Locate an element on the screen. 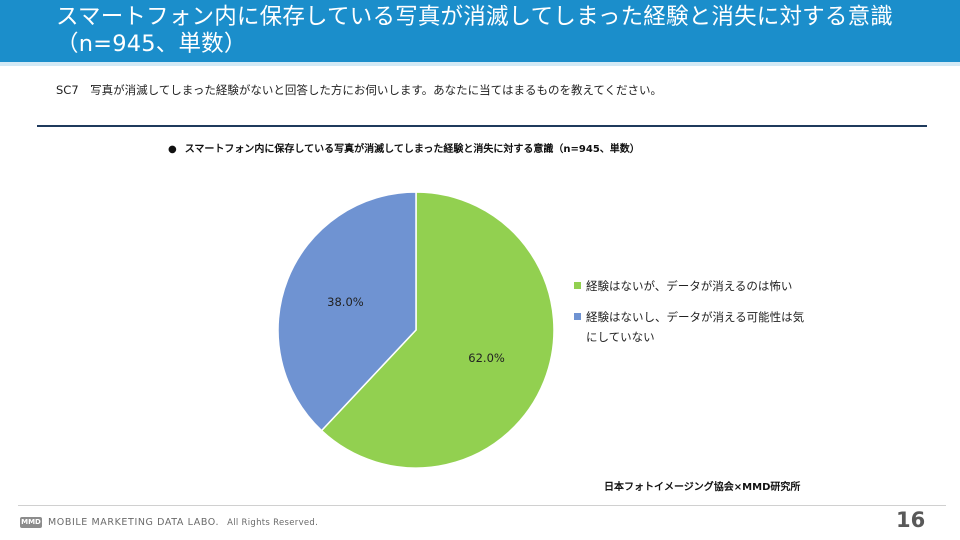 This screenshot has width=960, height=540. pie-data-label: 62.0% is located at coordinates (486, 358).